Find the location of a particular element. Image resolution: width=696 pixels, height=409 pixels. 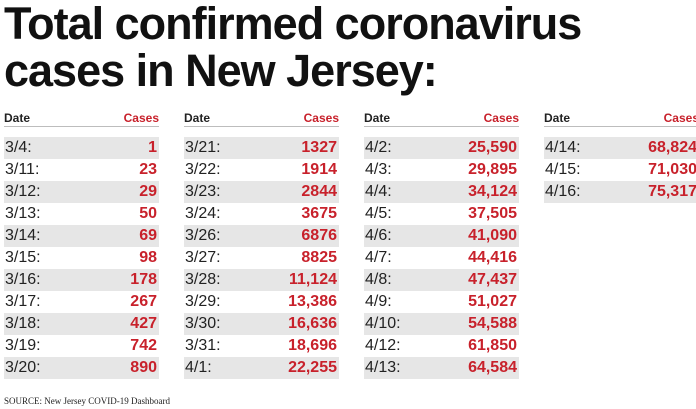

cases-cell: 267 is located at coordinates (143, 301).